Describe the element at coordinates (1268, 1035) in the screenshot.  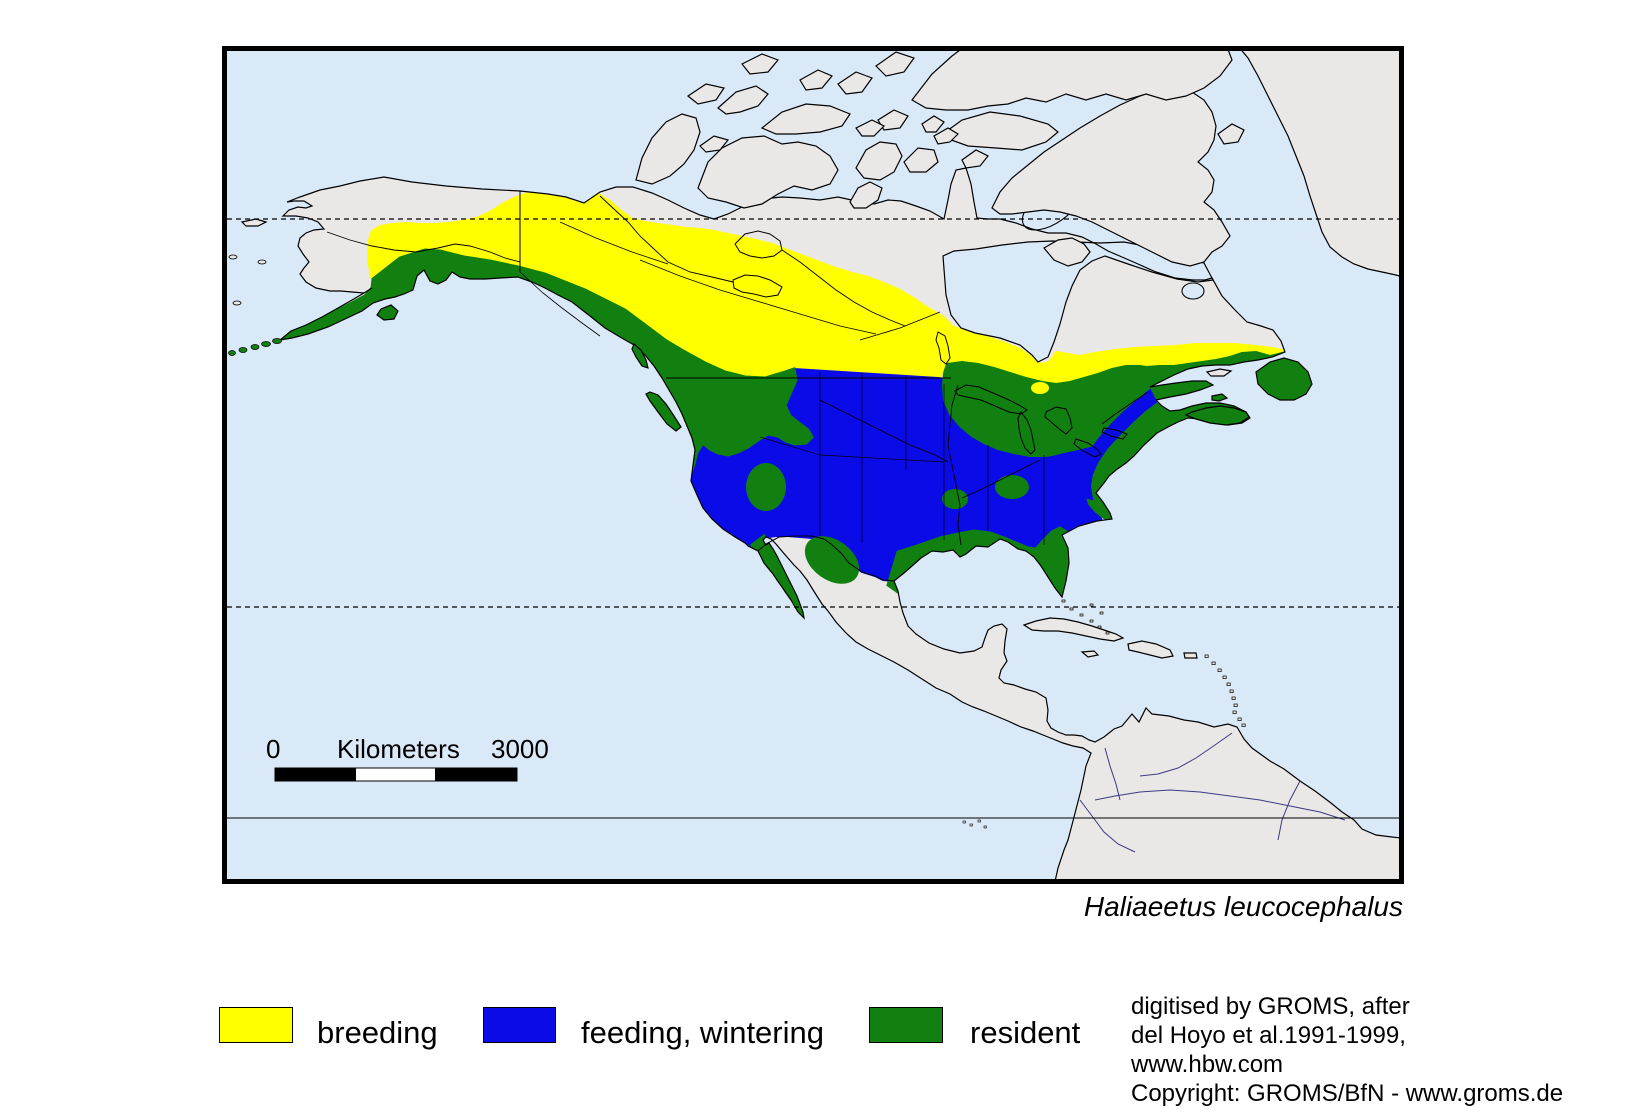
I see `svg-text: del Hoyo et al.1991-1999,` at that location.